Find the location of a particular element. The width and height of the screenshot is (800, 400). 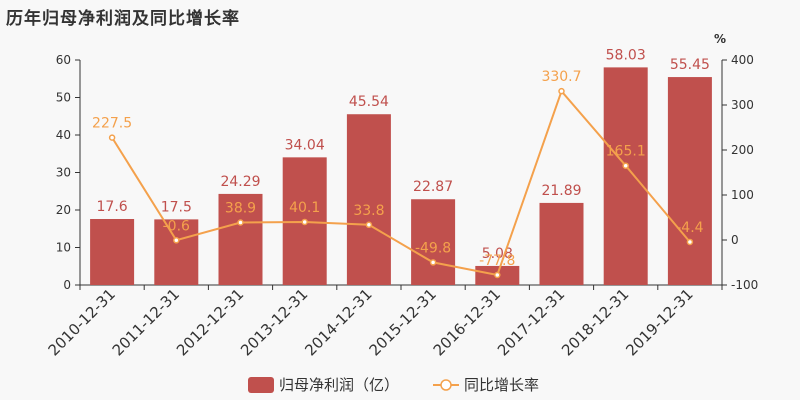

legend-bar-label: 归母净利润（亿） is located at coordinates (339, 385).